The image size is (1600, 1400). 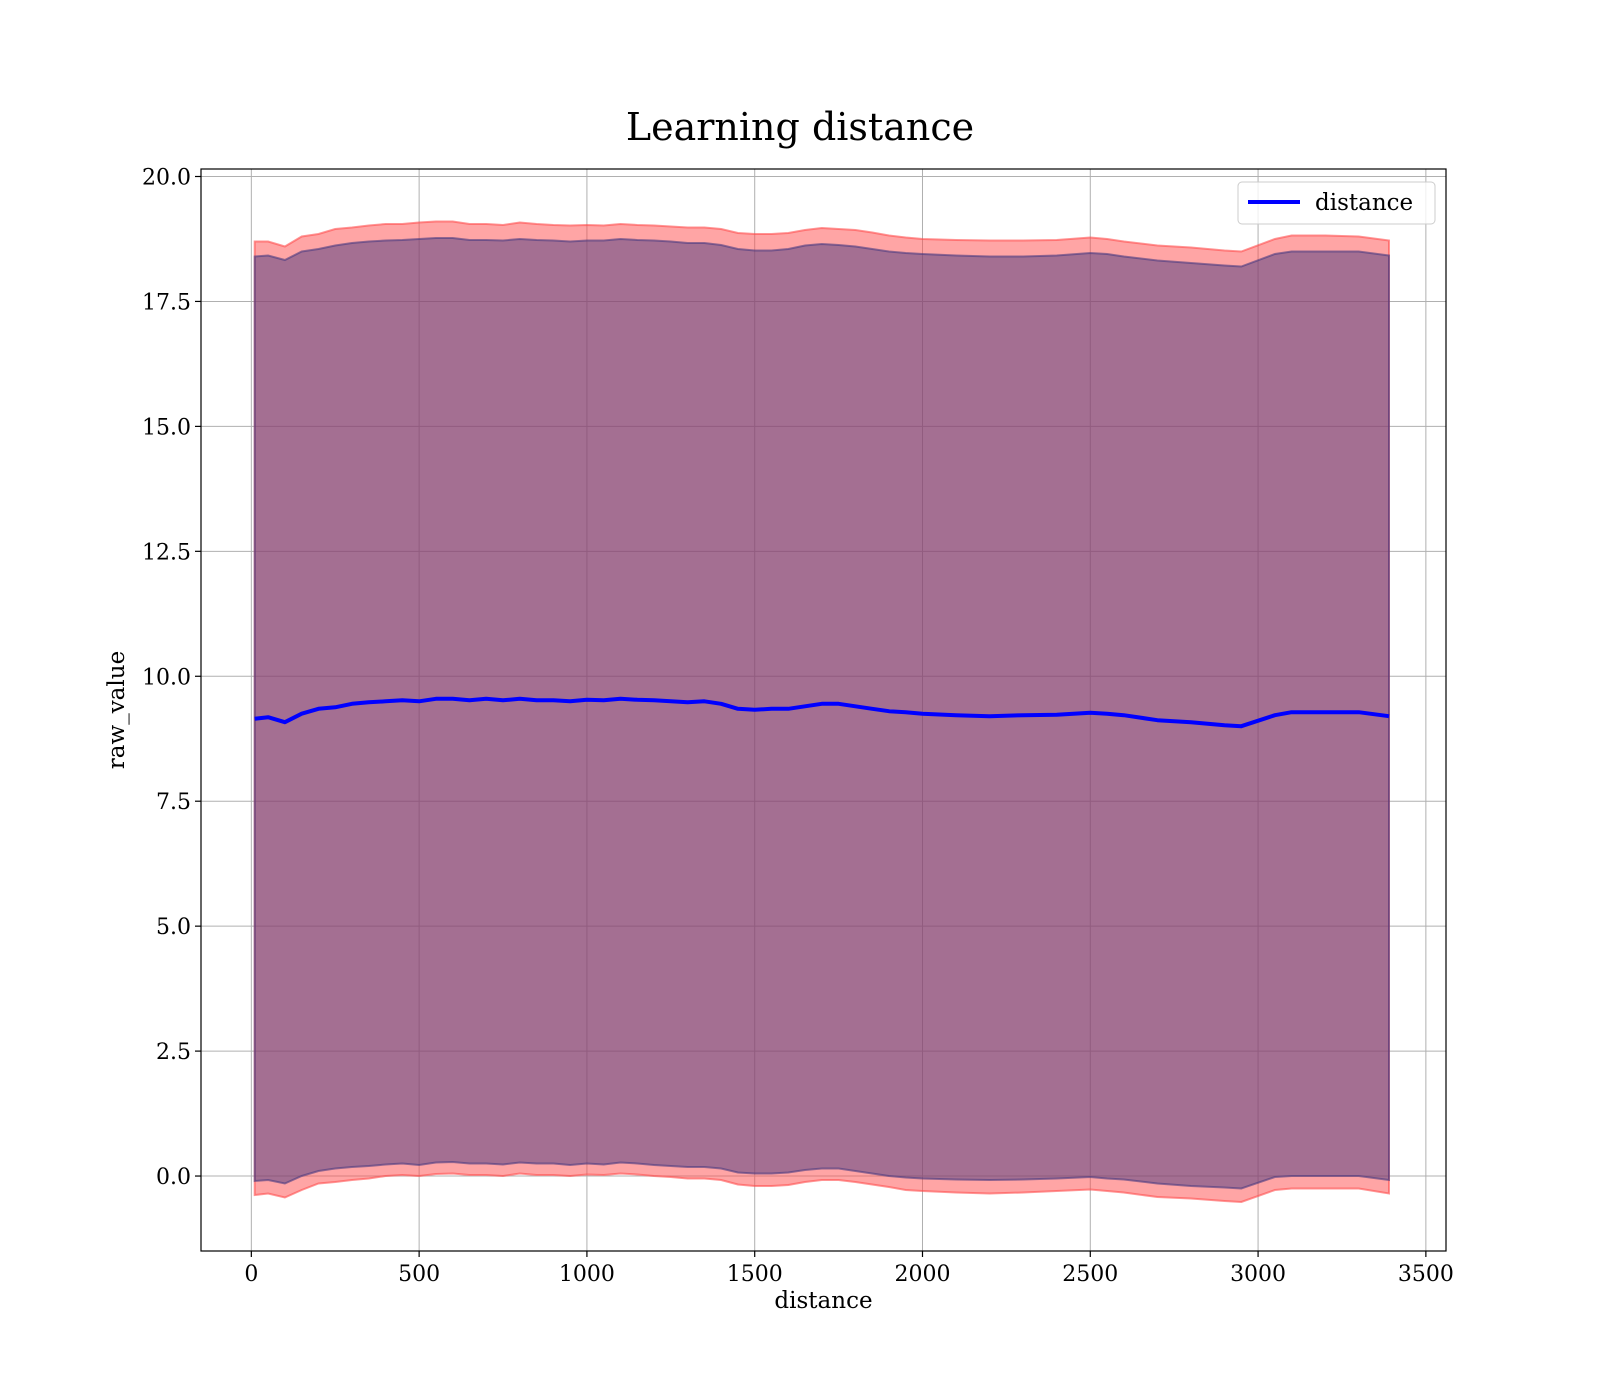 What do you see at coordinates (800, 127) in the screenshot?
I see `chart-title: Learning distance` at bounding box center [800, 127].